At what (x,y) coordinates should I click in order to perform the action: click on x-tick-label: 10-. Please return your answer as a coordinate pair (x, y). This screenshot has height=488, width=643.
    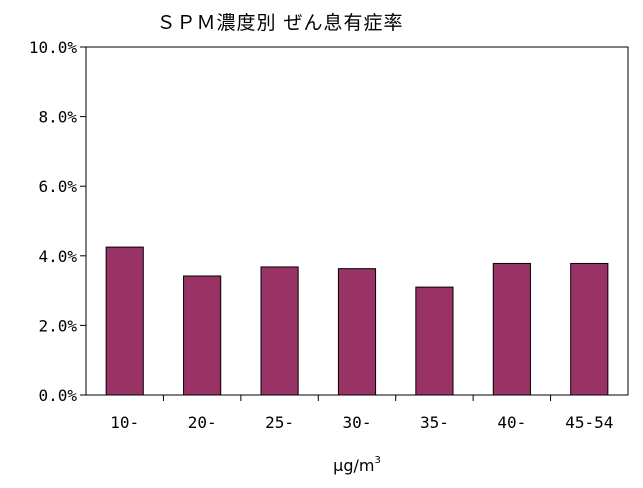
    Looking at the image, I should click on (124, 422).